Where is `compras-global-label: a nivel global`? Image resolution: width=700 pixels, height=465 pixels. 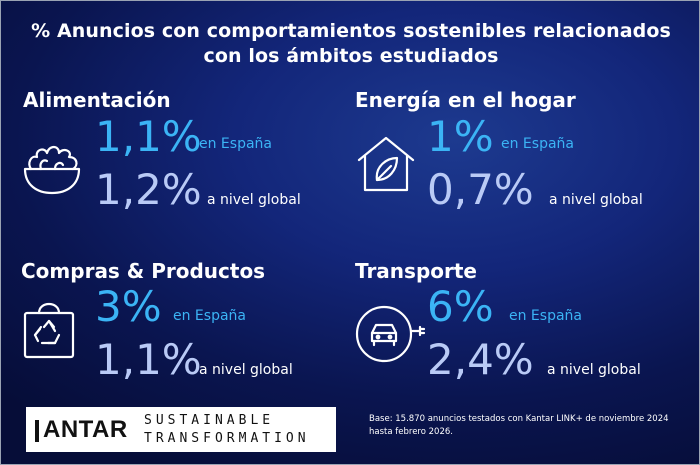 compras-global-label: a nivel global is located at coordinates (246, 370).